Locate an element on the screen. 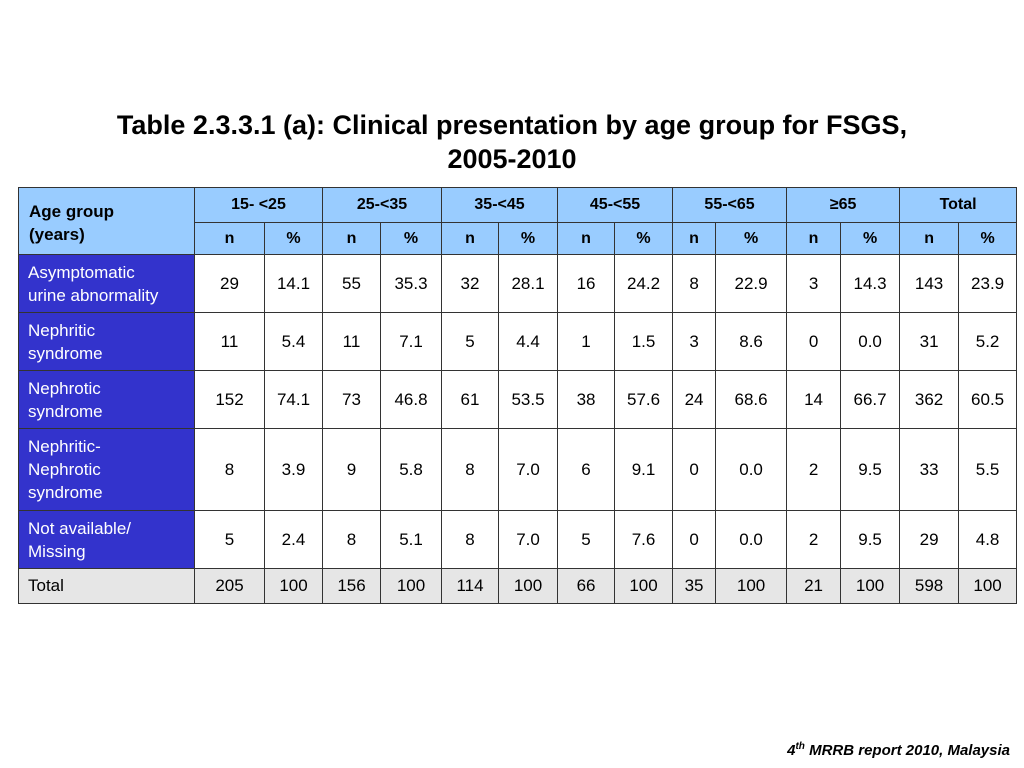 This screenshot has height=768, width=1024. table-cell: 1 is located at coordinates (586, 341).